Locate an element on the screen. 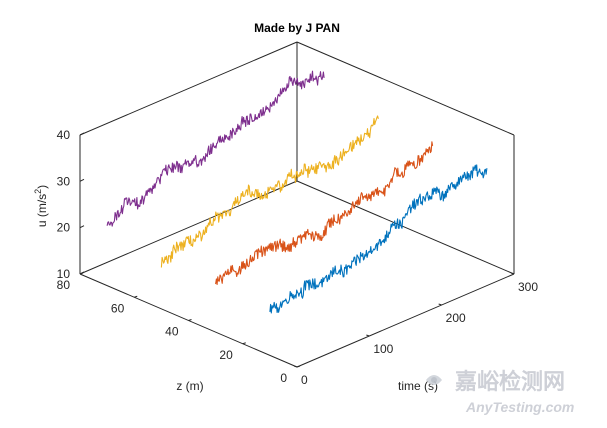 The height and width of the screenshot is (428, 607). u-axis-label-close: ) is located at coordinates (42, 187).